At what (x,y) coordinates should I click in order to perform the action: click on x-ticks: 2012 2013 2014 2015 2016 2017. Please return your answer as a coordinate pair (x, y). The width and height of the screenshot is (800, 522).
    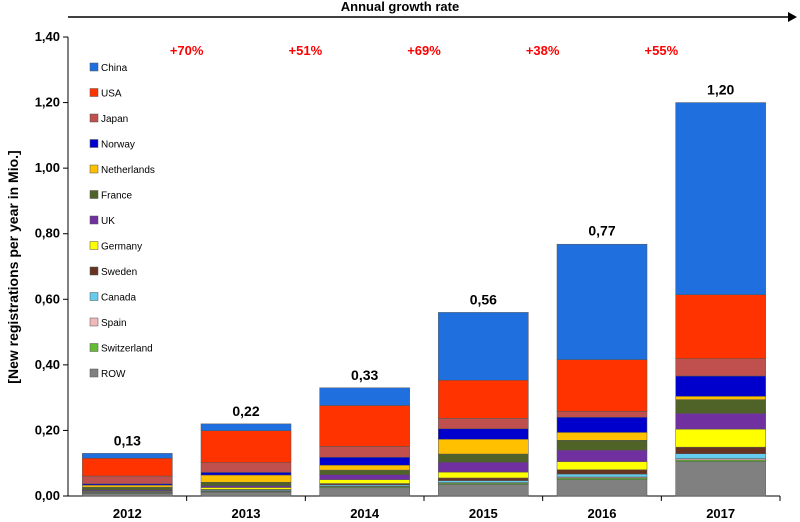
    Looking at the image, I should click on (447, 508).